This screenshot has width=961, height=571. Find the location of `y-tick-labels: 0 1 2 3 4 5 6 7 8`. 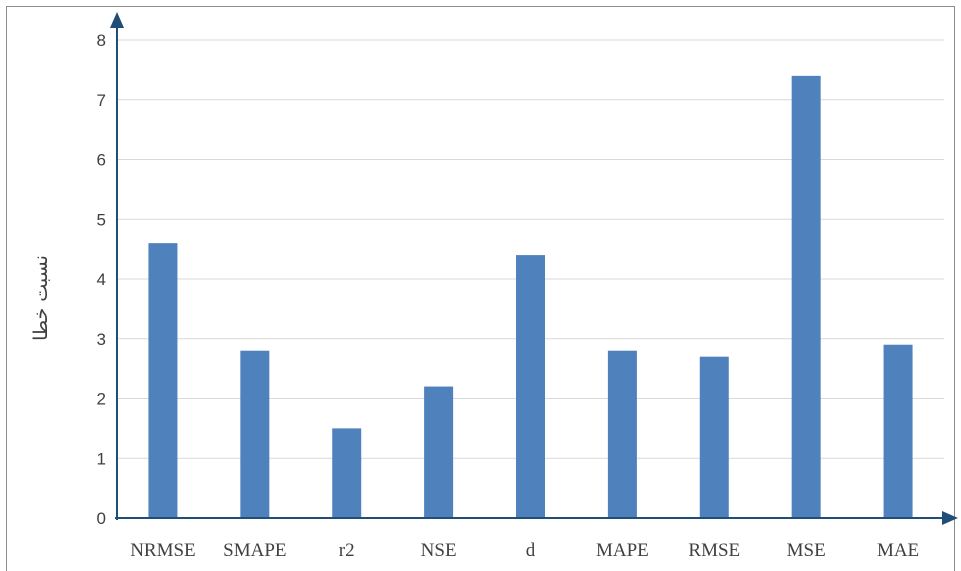

y-tick-labels: 0 1 2 3 4 5 6 7 8 is located at coordinates (101, 279).